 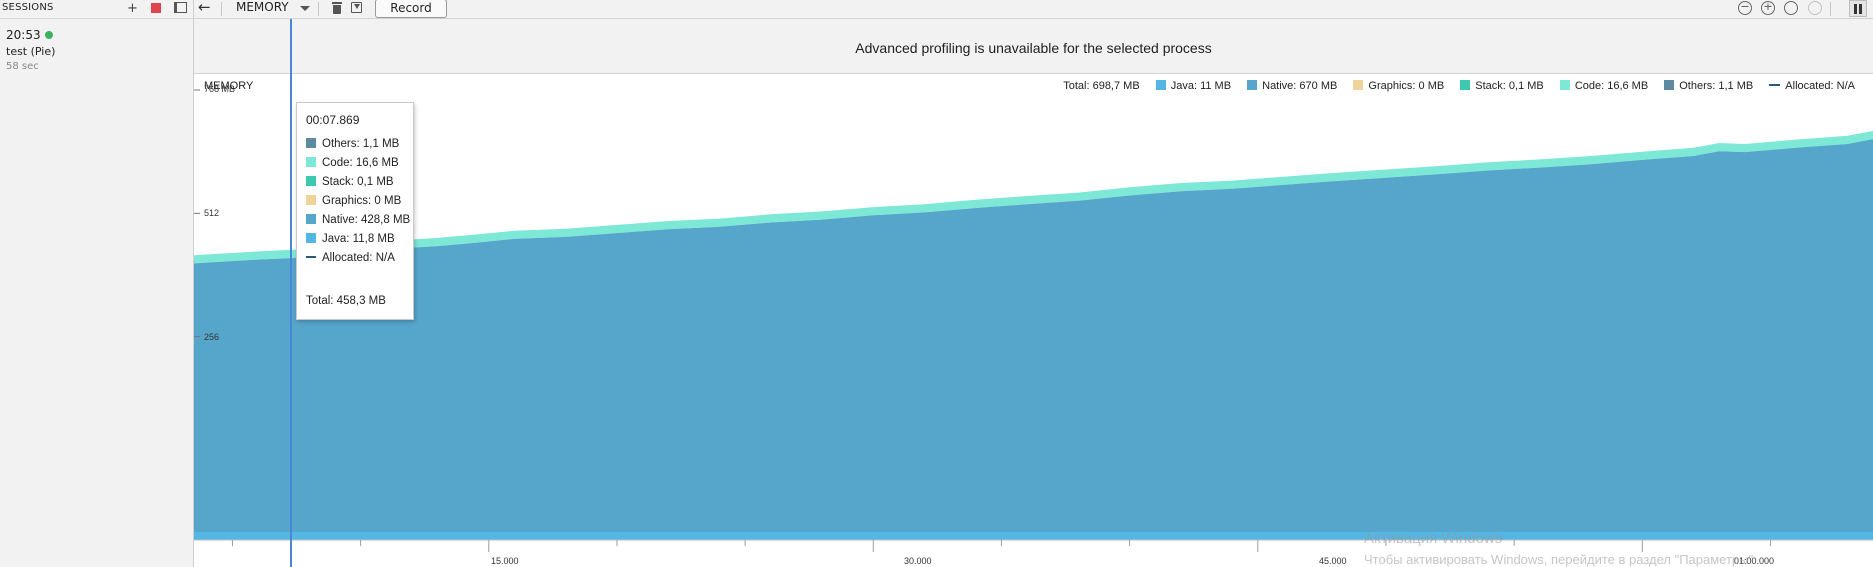 What do you see at coordinates (356, 7) in the screenshot?
I see `export-button` at bounding box center [356, 7].